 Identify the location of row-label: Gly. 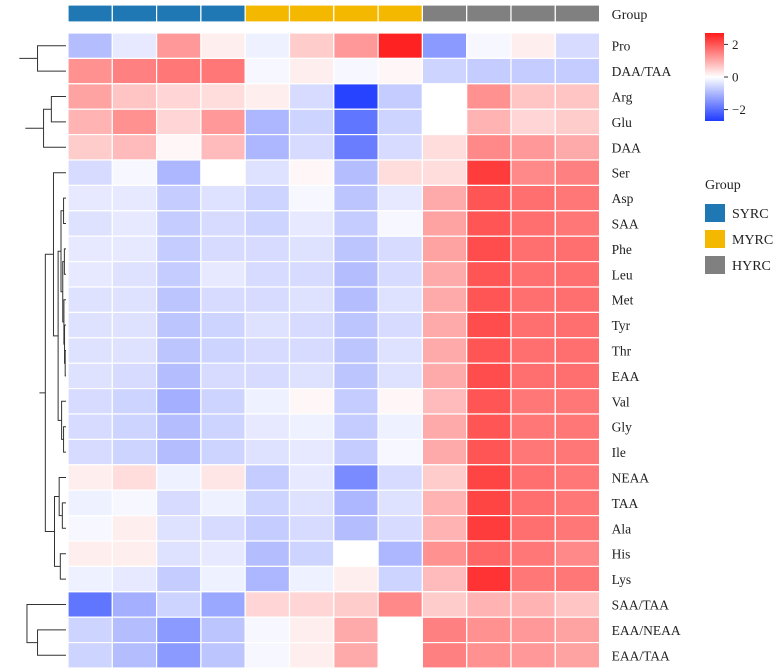
(622, 427).